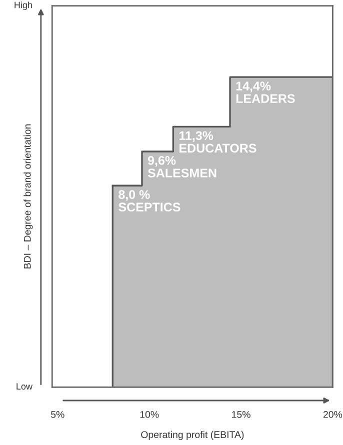 This screenshot has height=445, width=343. I want to click on annotation: 14,4% LEADERS, so click(265, 93).